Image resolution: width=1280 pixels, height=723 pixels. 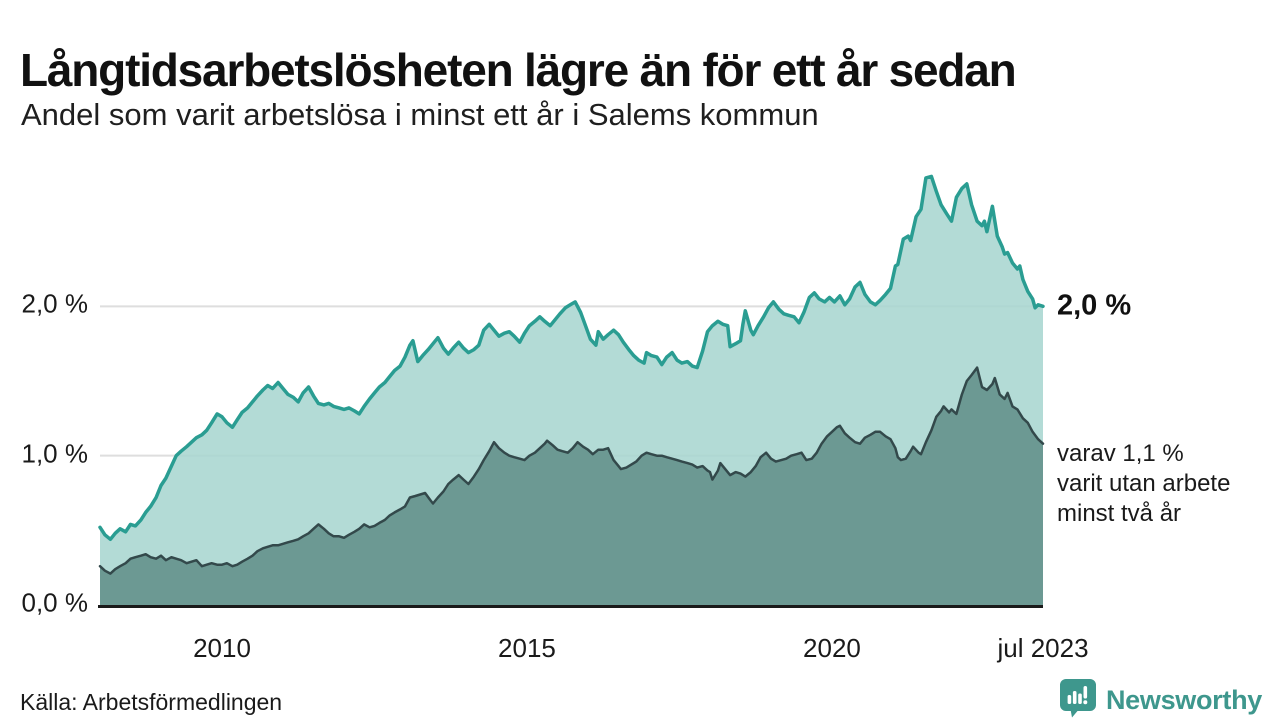 What do you see at coordinates (1183, 699) in the screenshot?
I see `brand-name: Newsworthy` at bounding box center [1183, 699].